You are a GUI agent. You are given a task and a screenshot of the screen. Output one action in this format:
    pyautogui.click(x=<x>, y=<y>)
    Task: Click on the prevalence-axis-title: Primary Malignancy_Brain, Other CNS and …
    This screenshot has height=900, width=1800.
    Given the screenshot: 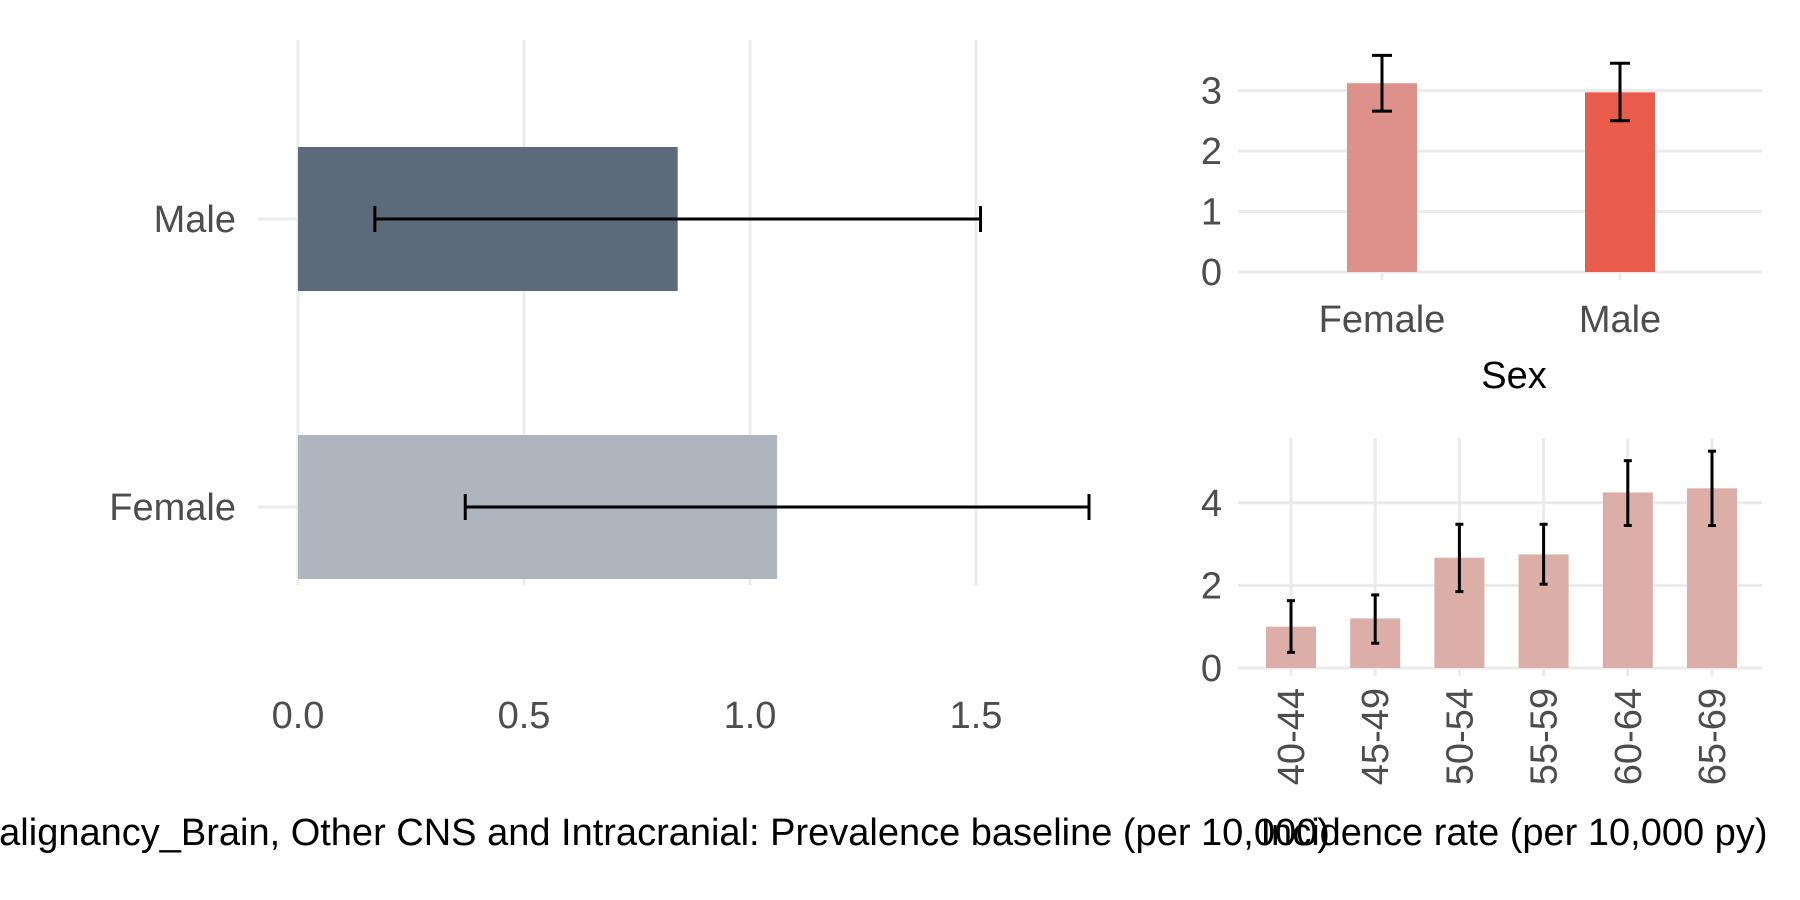 What is the action you would take?
    pyautogui.click(x=665, y=833)
    